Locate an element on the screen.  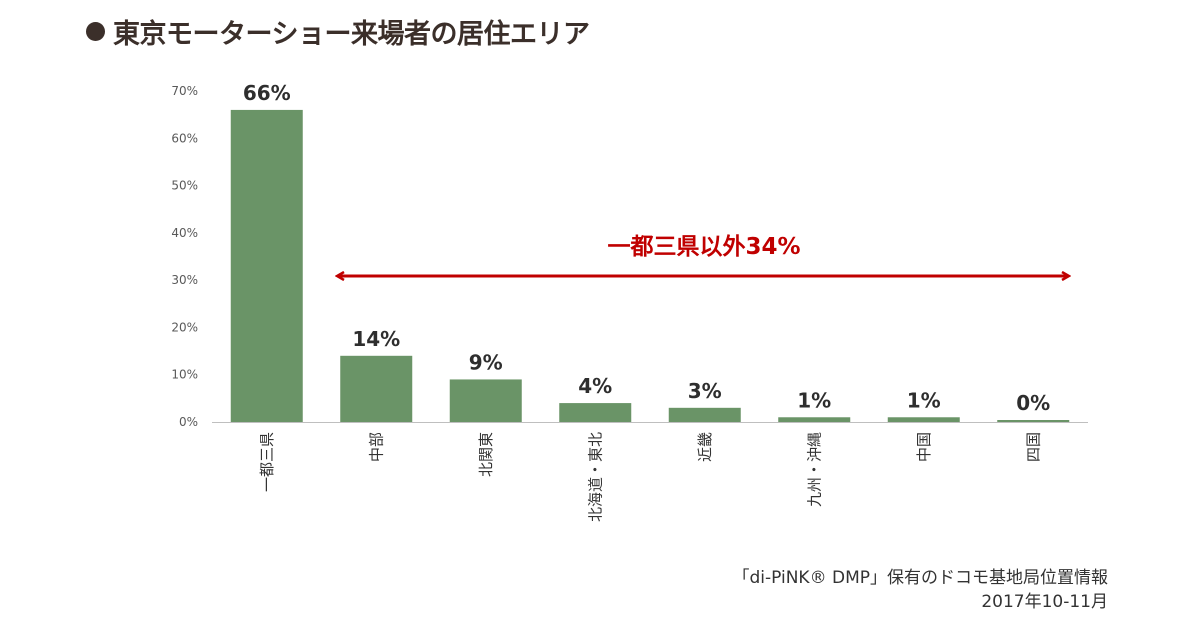
x-tick-label: 一都三県 is located at coordinates (267, 462).